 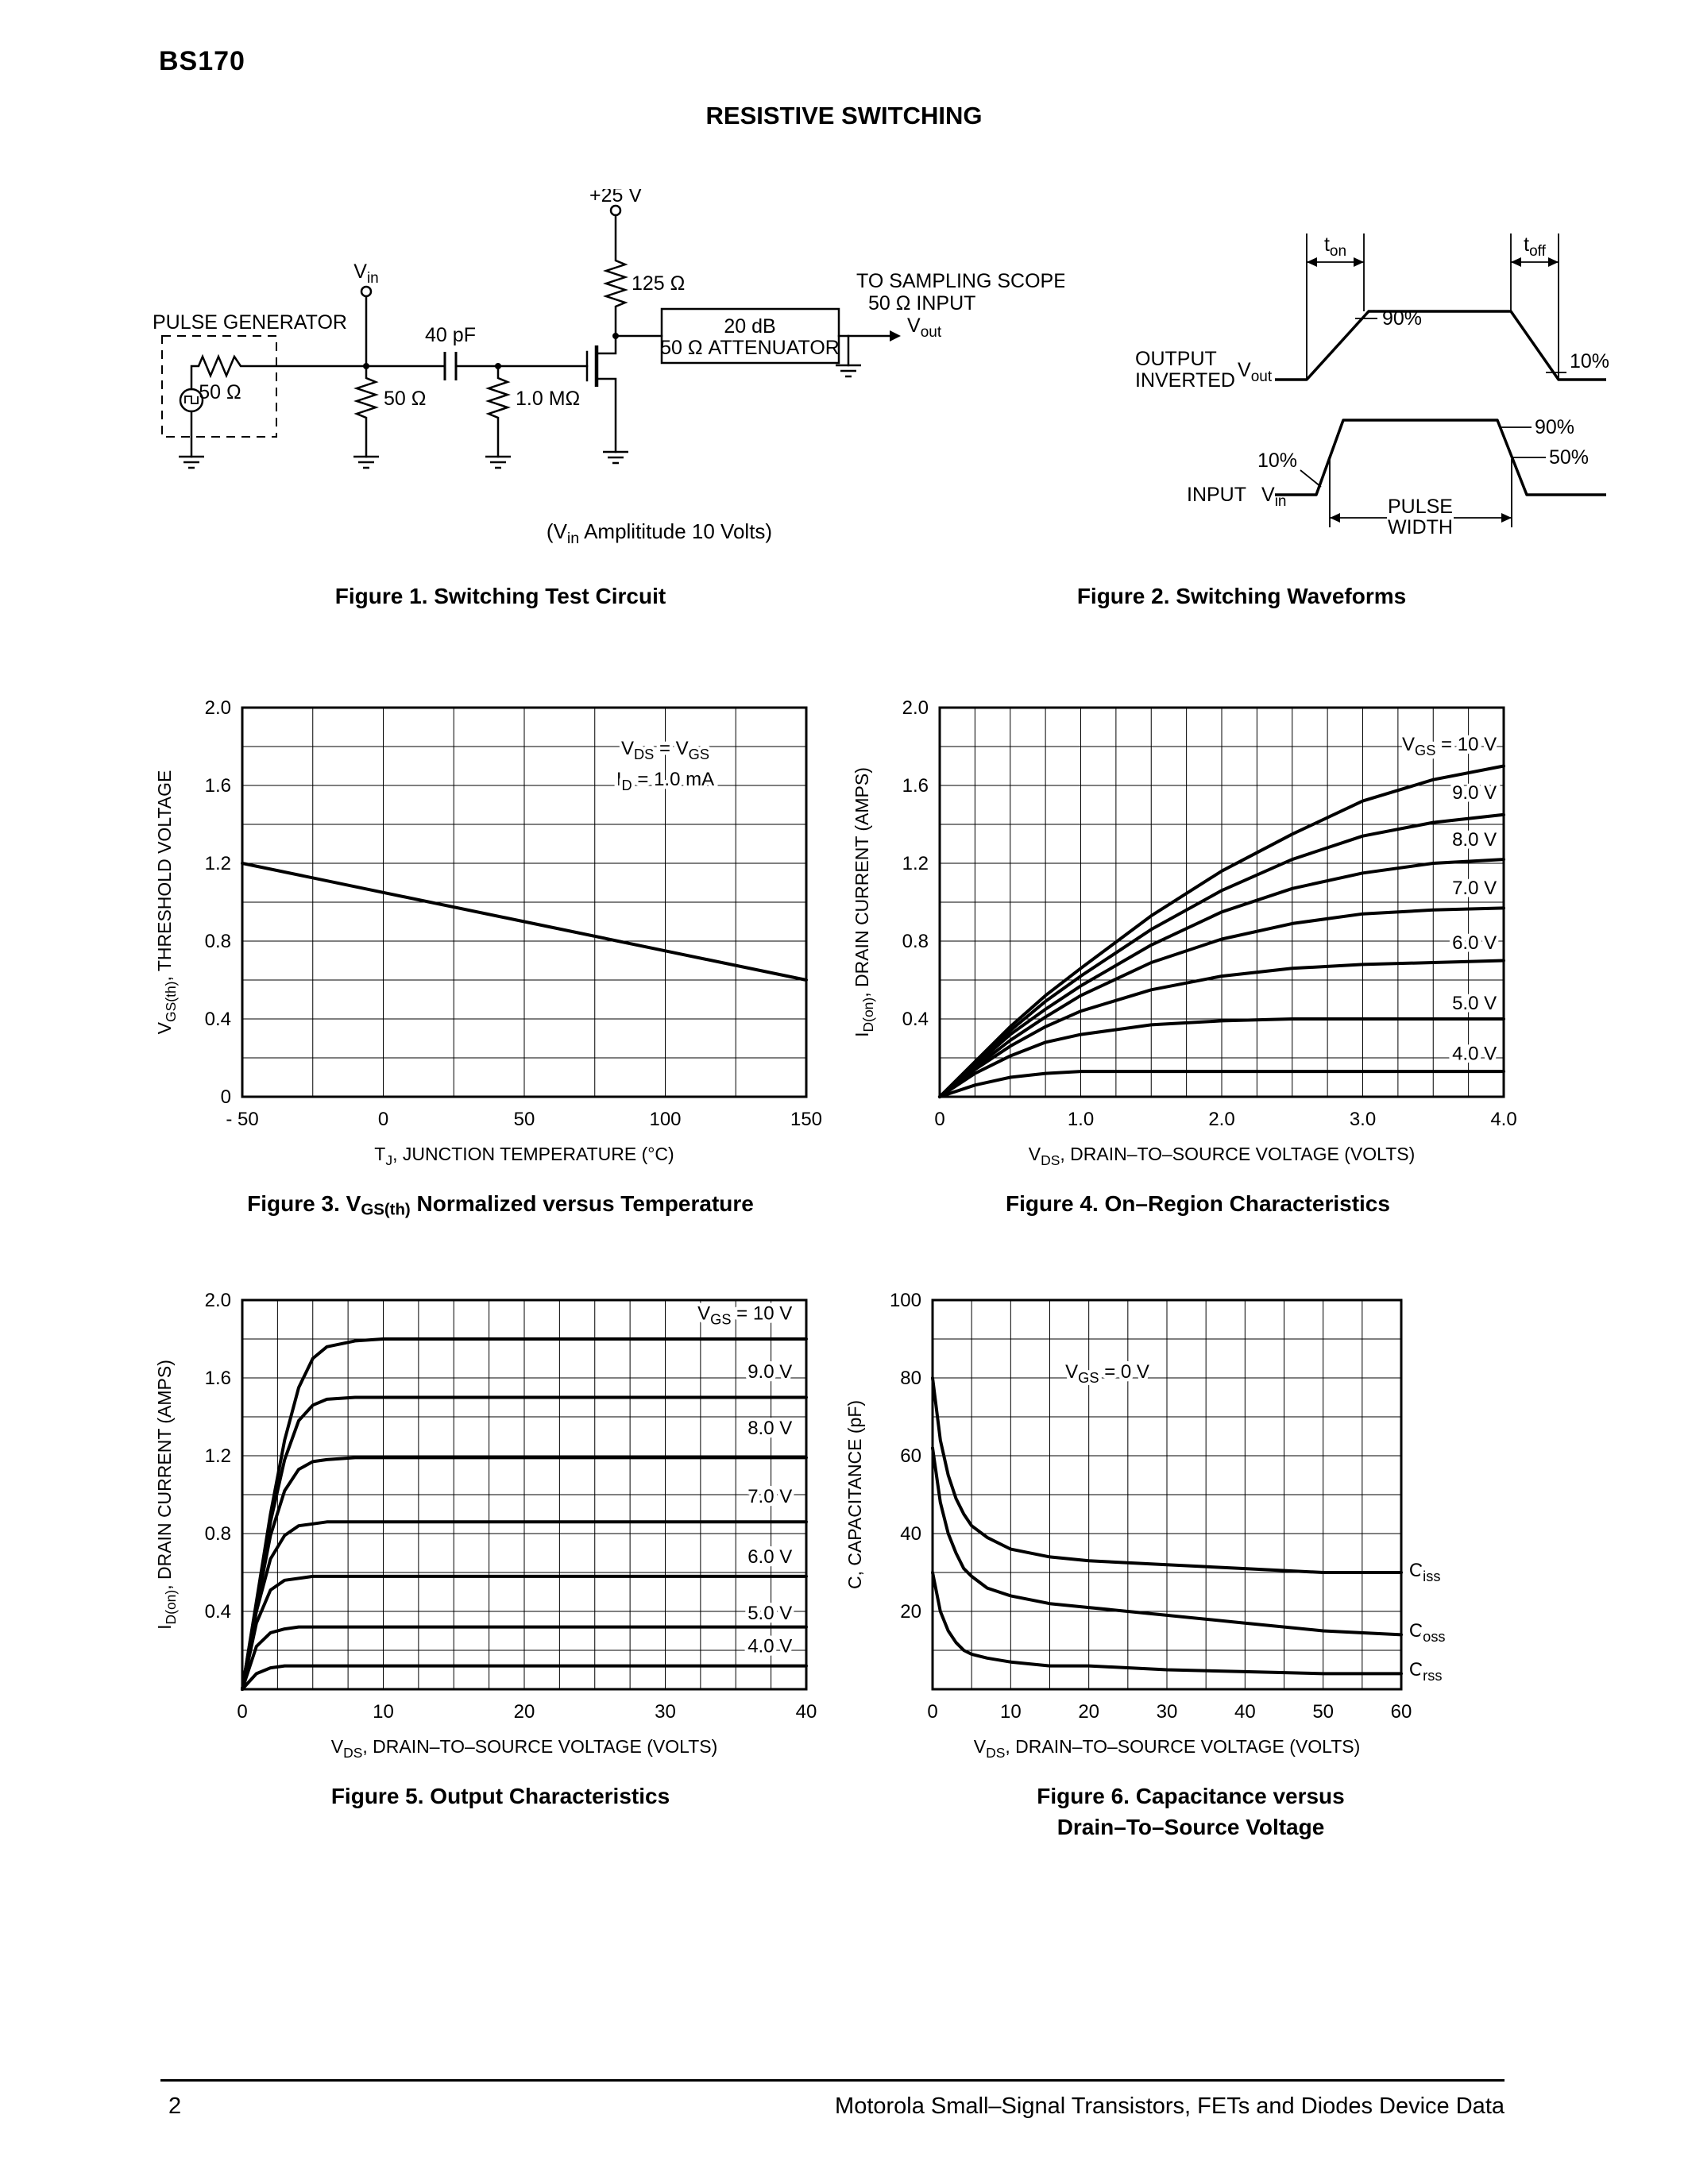 I want to click on mosfet-source-wire, so click(x=606, y=415).